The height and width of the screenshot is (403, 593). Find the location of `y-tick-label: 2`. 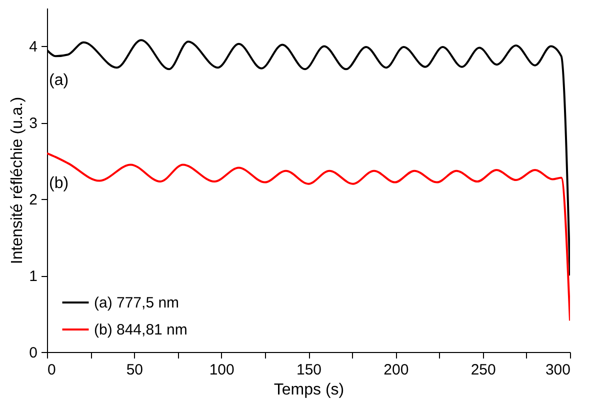

y-tick-label: 2 is located at coordinates (33, 200).